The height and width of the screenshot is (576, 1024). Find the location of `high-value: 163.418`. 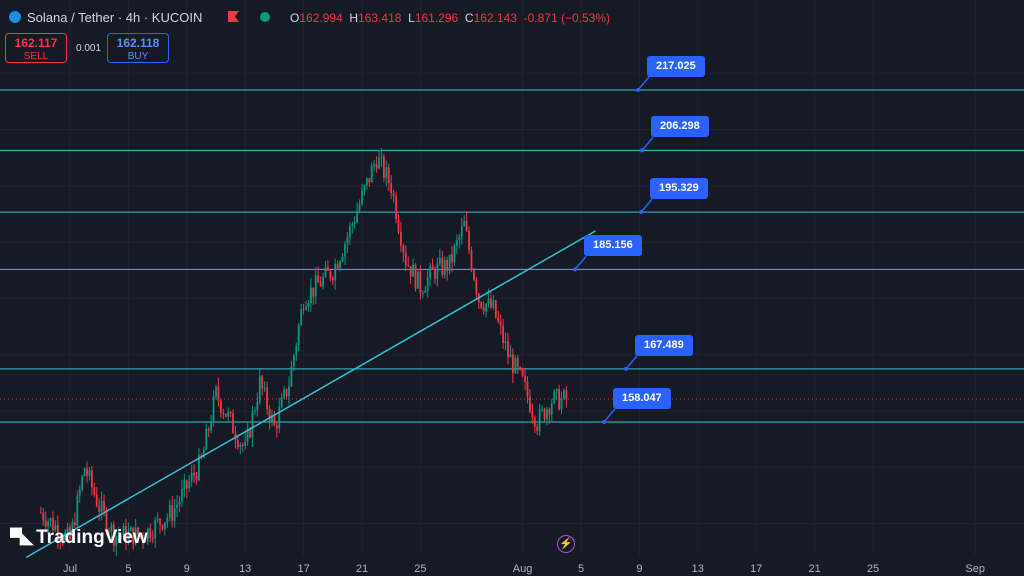

high-value: 163.418 is located at coordinates (380, 18).